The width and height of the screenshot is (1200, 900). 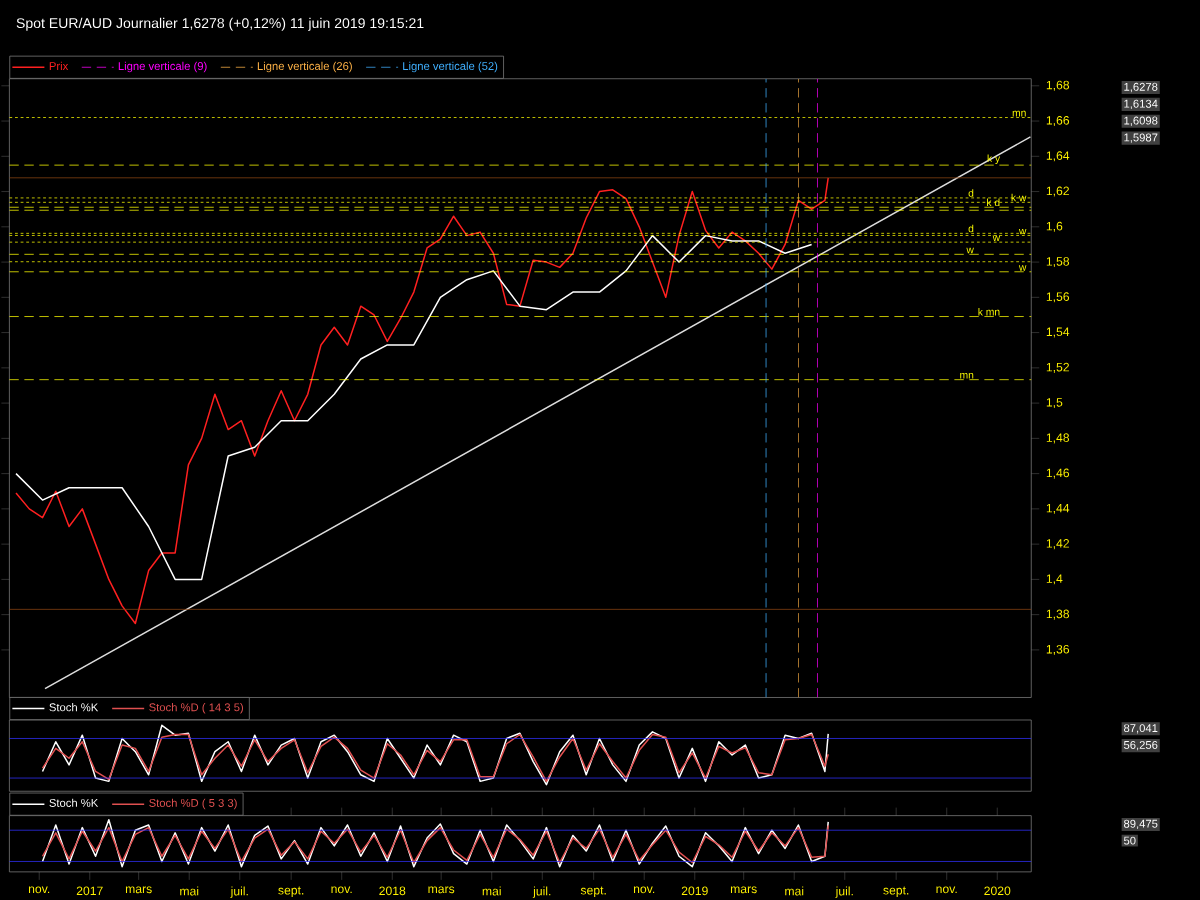 I want to click on y-tick-label: 1,4, so click(x=1054, y=579).